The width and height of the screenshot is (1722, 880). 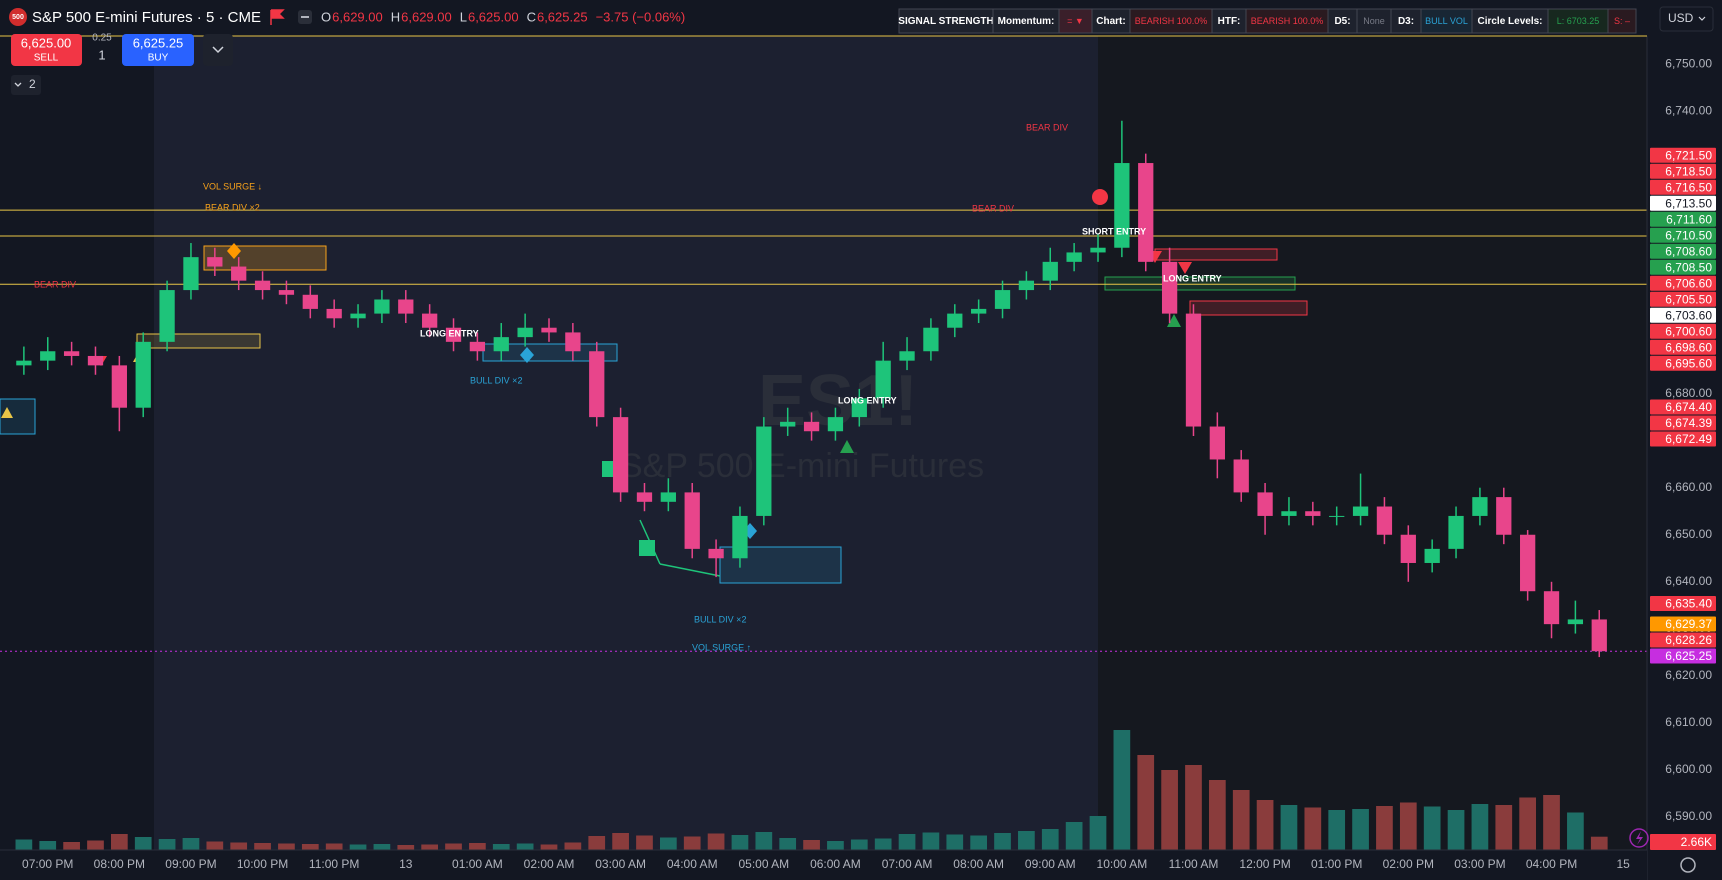 I want to click on order-menu-button, so click(x=218, y=50).